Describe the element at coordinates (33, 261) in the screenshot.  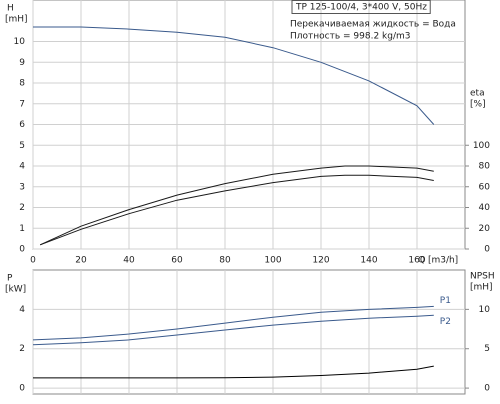
I see `x-tick-label: 0` at that location.